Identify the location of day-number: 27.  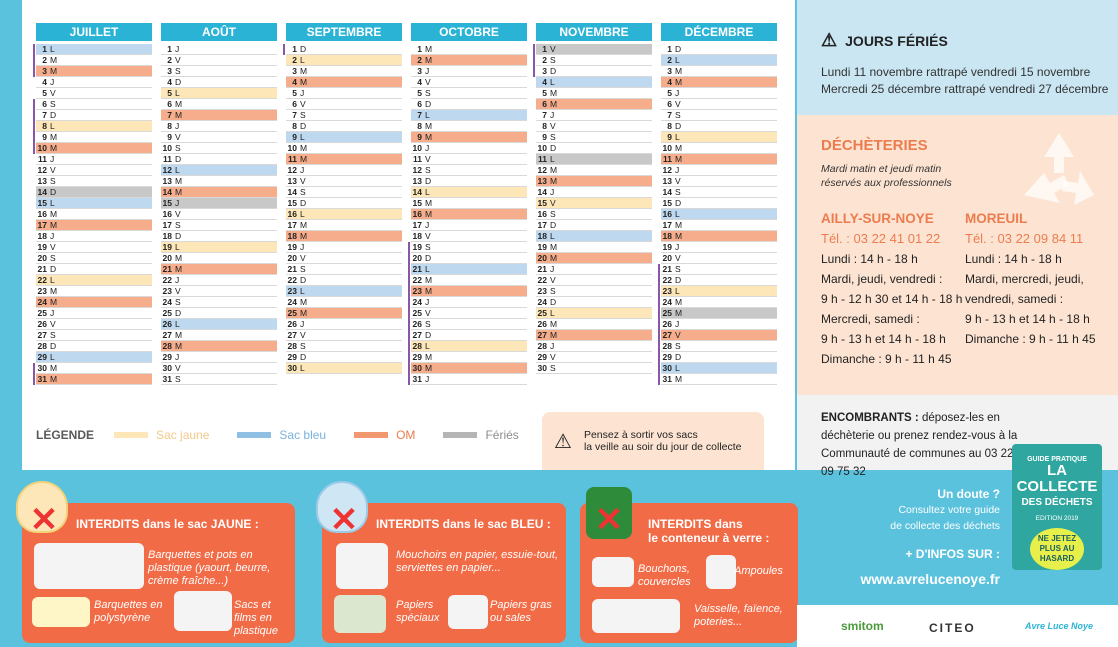
(417, 335).